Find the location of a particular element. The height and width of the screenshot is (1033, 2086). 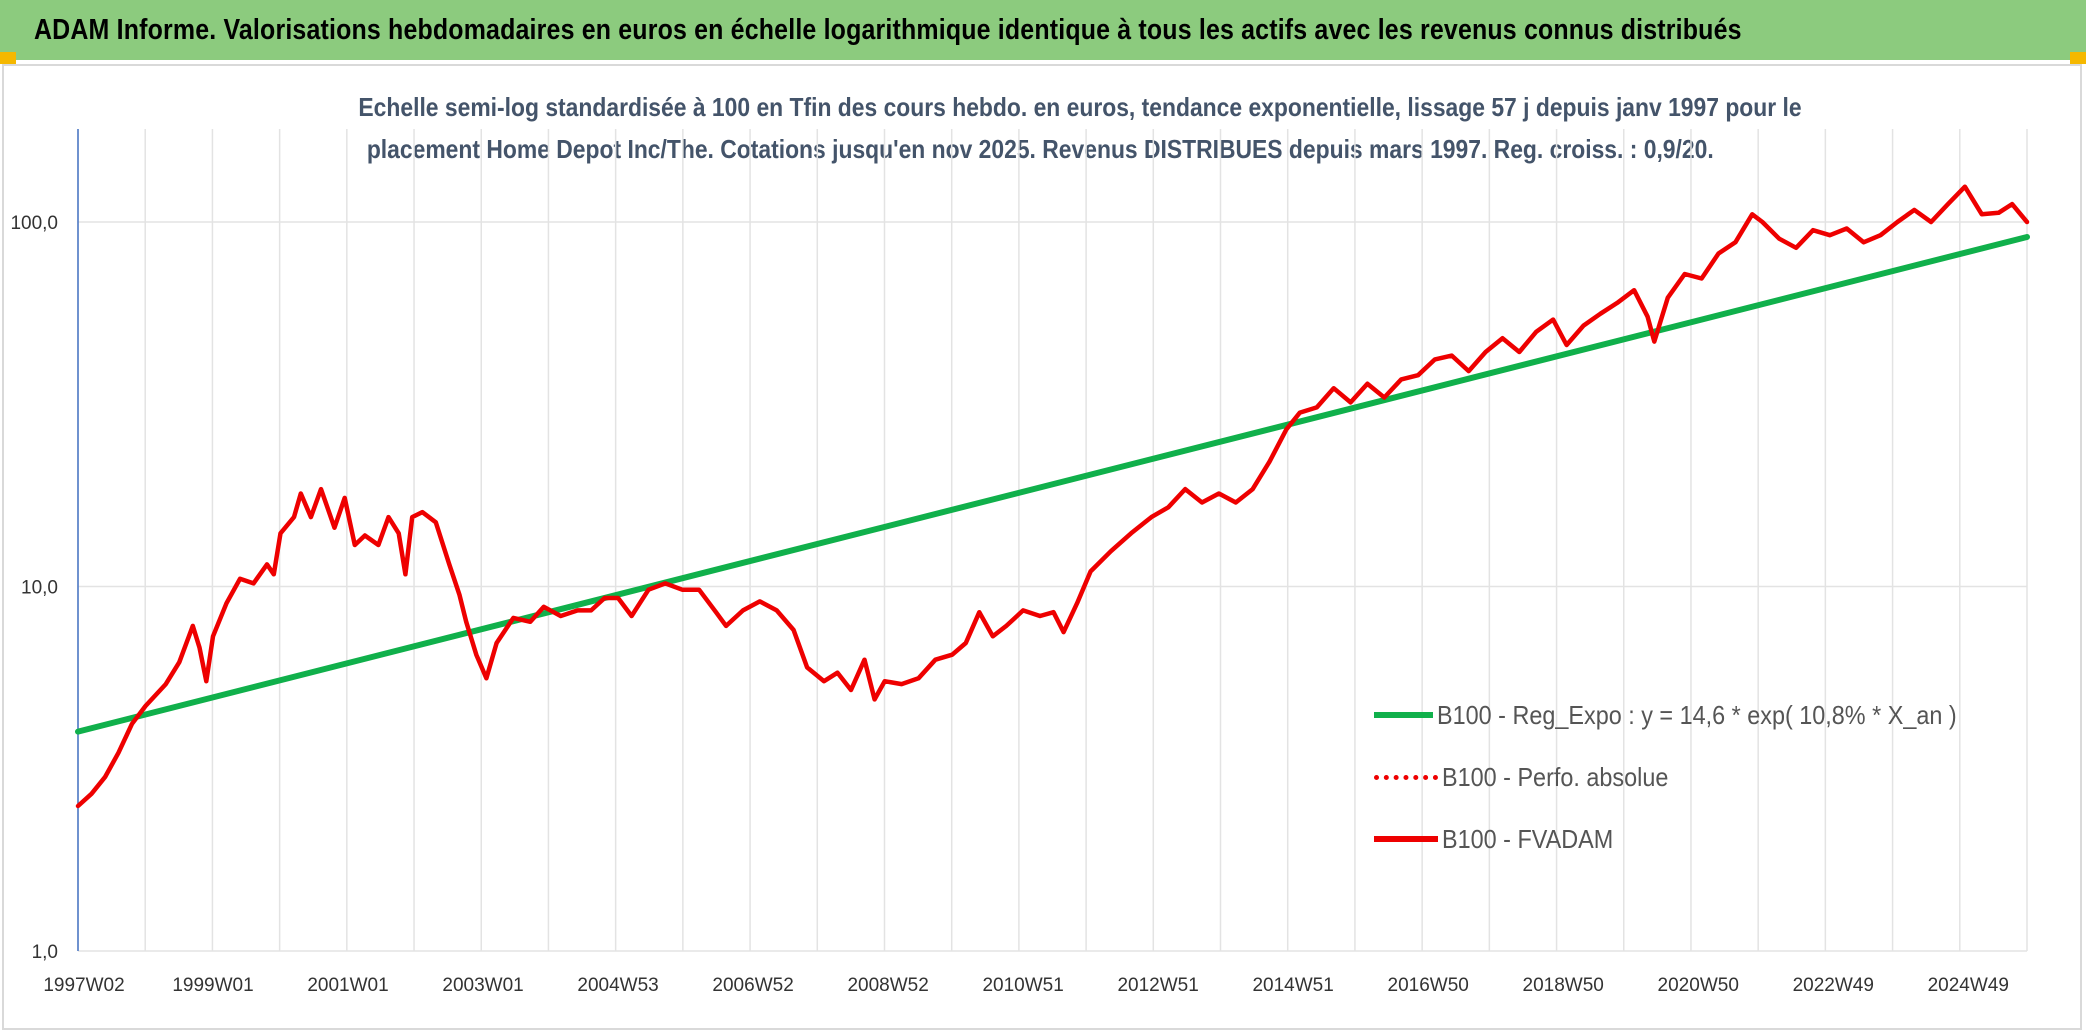

x-tick-label: 2006W52 is located at coordinates (752, 985).